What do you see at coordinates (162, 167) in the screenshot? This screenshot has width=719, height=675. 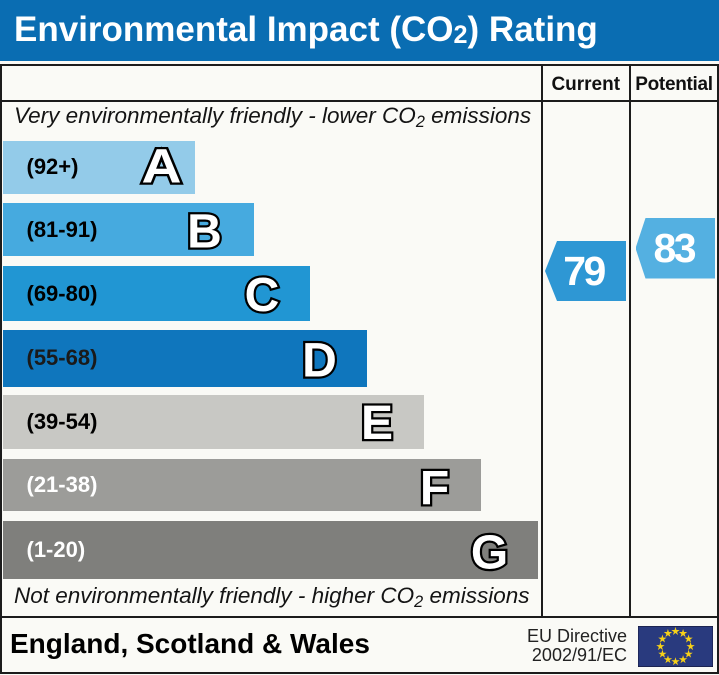 I see `svg-text: A` at bounding box center [162, 167].